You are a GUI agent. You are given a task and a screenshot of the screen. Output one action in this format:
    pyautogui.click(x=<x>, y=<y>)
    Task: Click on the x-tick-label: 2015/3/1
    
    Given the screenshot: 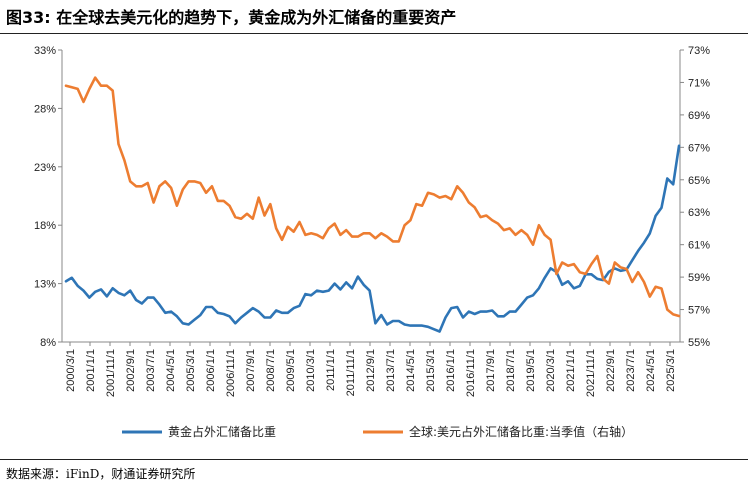 What is the action you would take?
    pyautogui.click(x=431, y=370)
    